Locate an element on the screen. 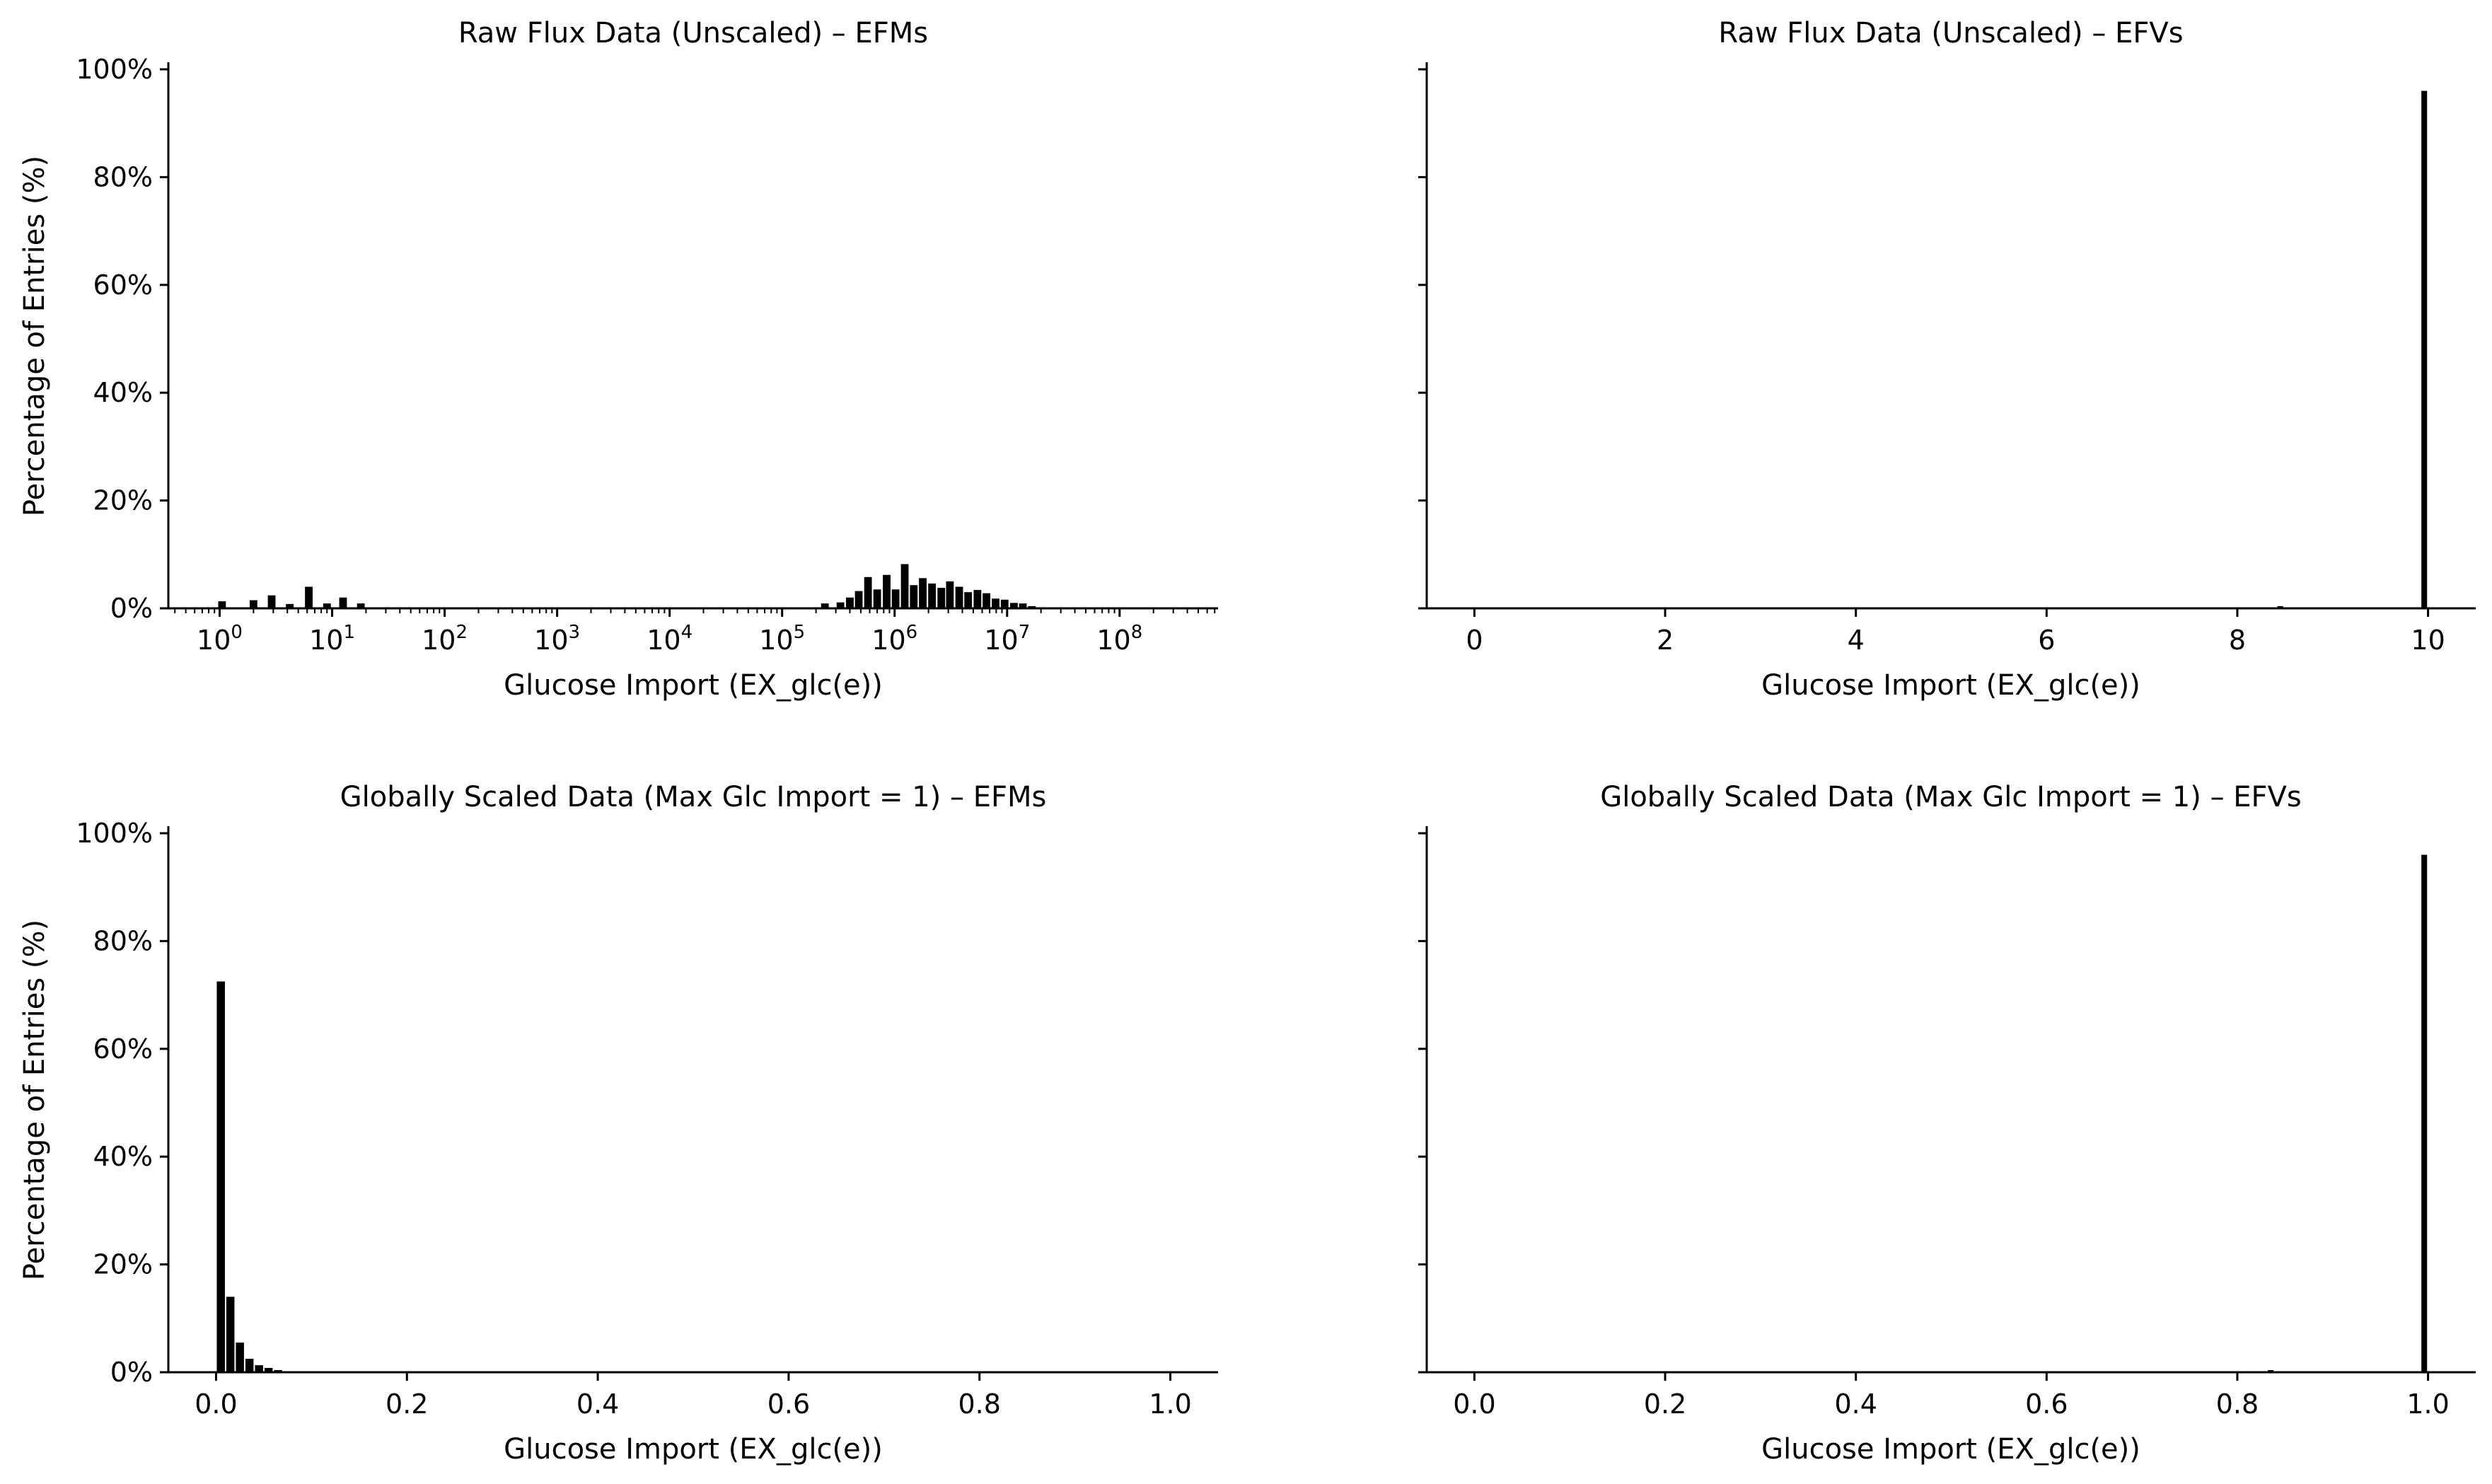 This screenshot has width=2492, height=1484. x-tick-label: 10⁴ is located at coordinates (669, 639).